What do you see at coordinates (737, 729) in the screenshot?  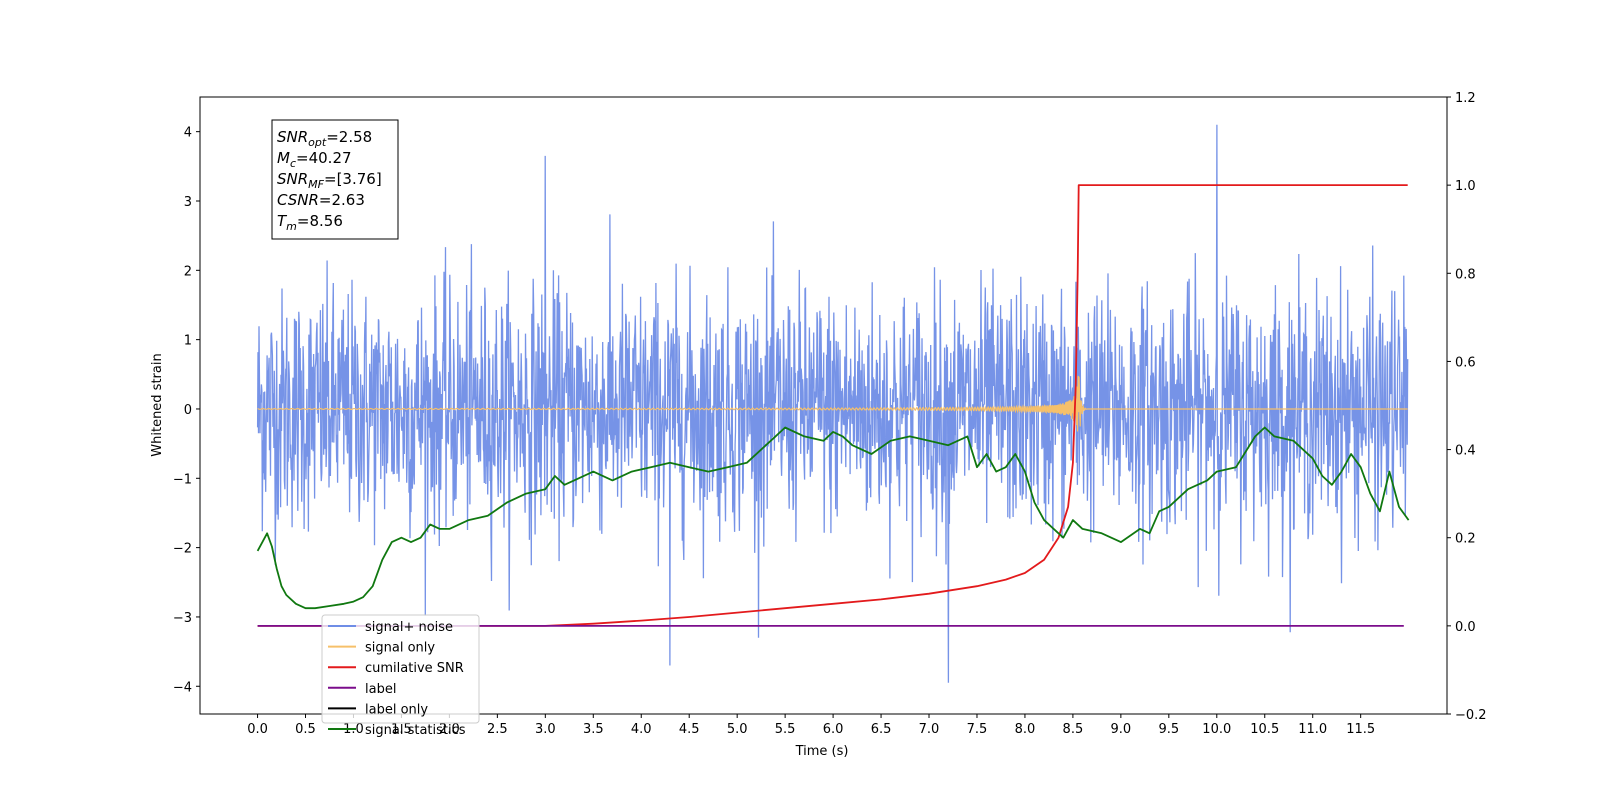 I see `x-tick-label: 5.0` at bounding box center [737, 729].